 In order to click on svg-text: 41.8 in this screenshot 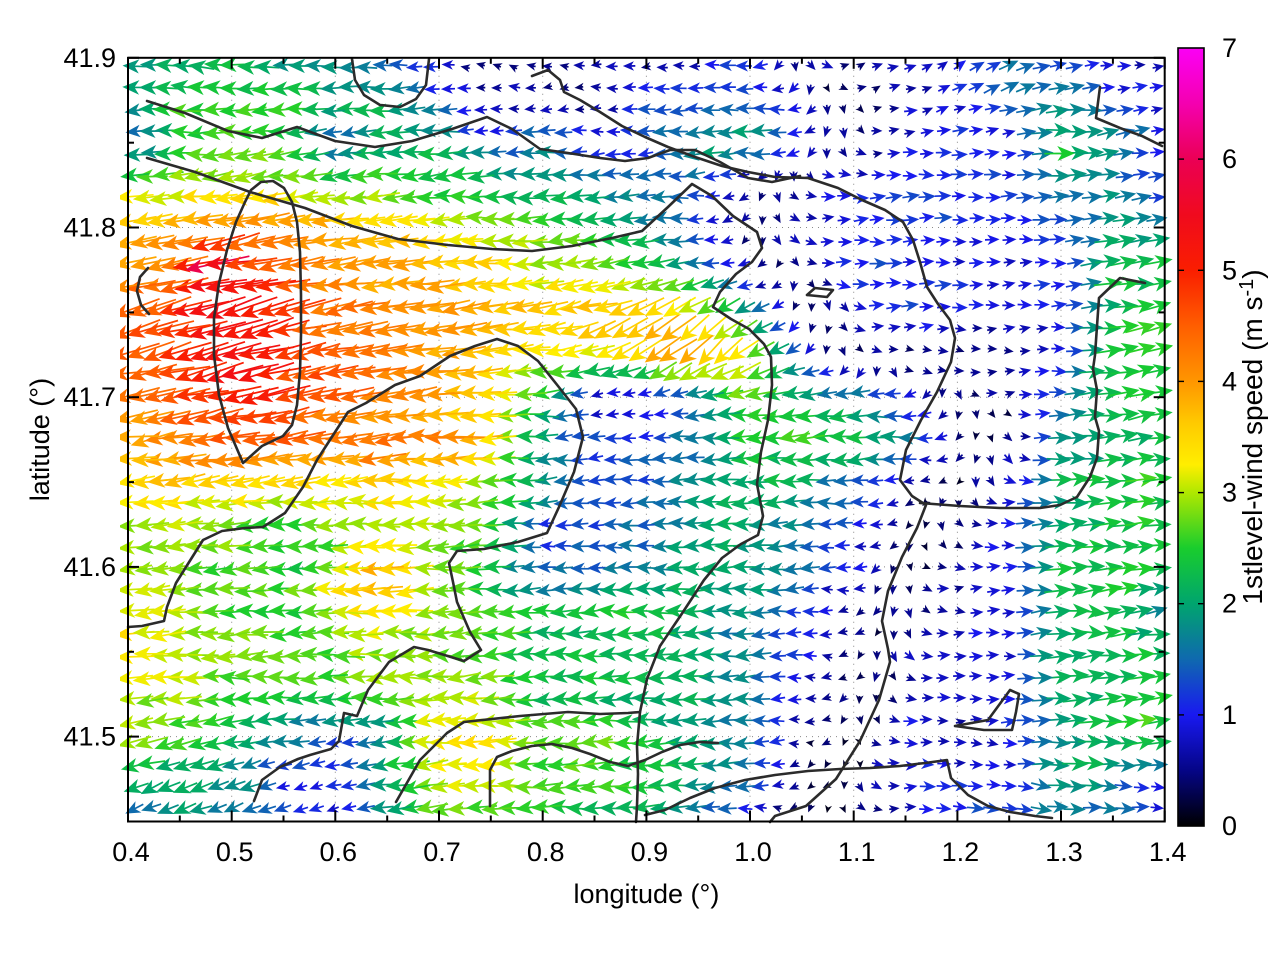, I will do `click(89, 228)`.